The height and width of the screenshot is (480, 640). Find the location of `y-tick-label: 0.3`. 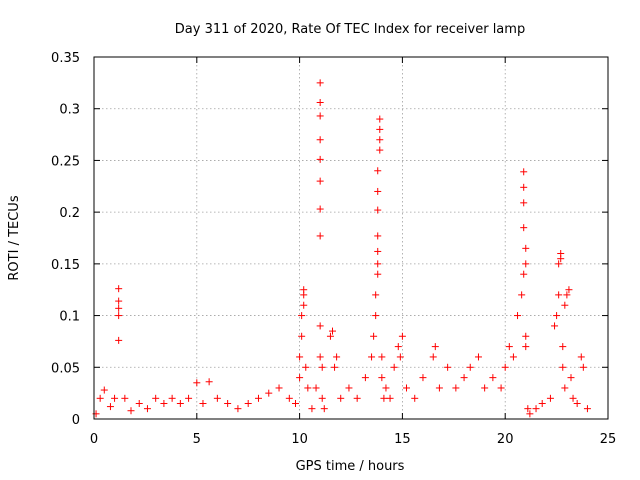

y-tick-label: 0.3 is located at coordinates (69, 110).